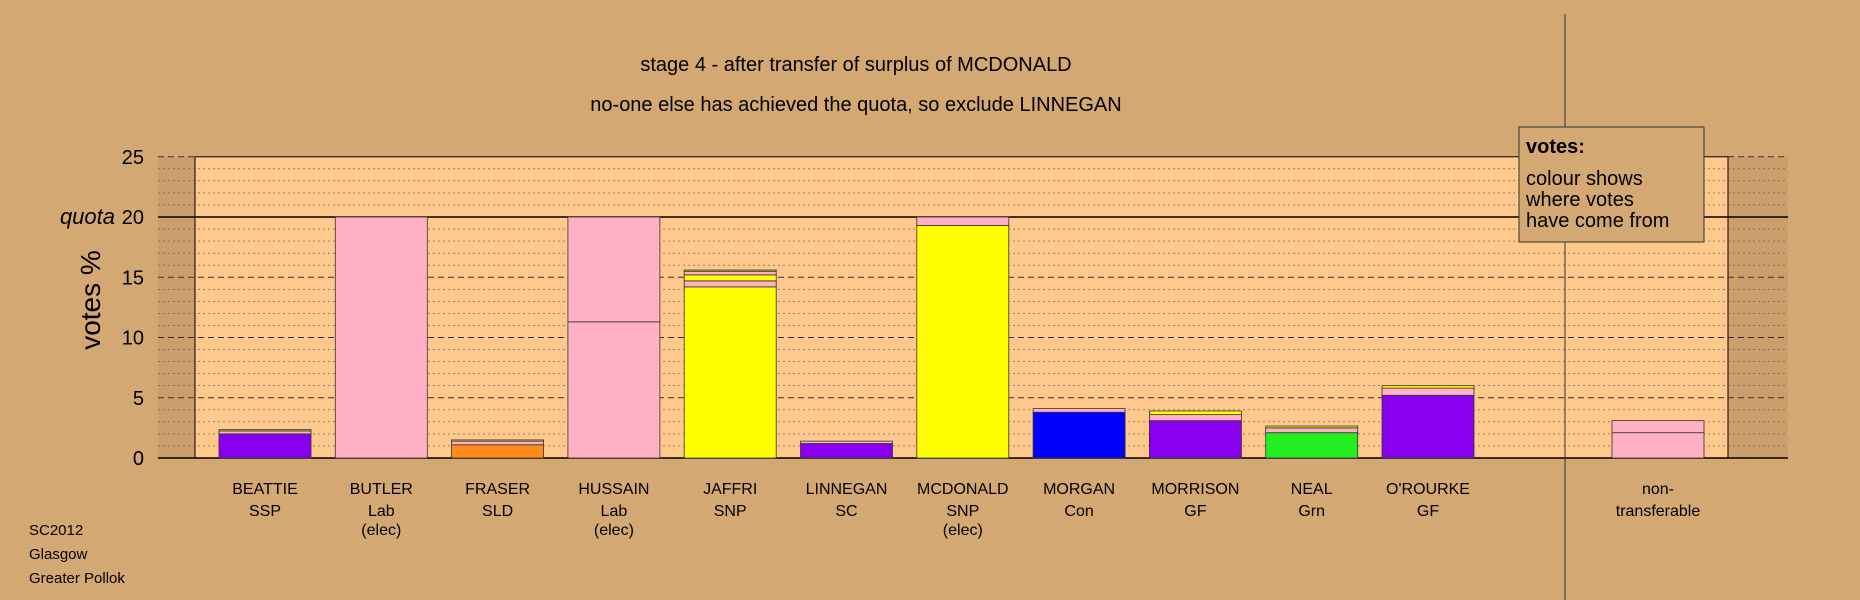 This screenshot has height=600, width=1860. Describe the element at coordinates (58, 554) in the screenshot. I see `footer-council: Glasgow` at that location.